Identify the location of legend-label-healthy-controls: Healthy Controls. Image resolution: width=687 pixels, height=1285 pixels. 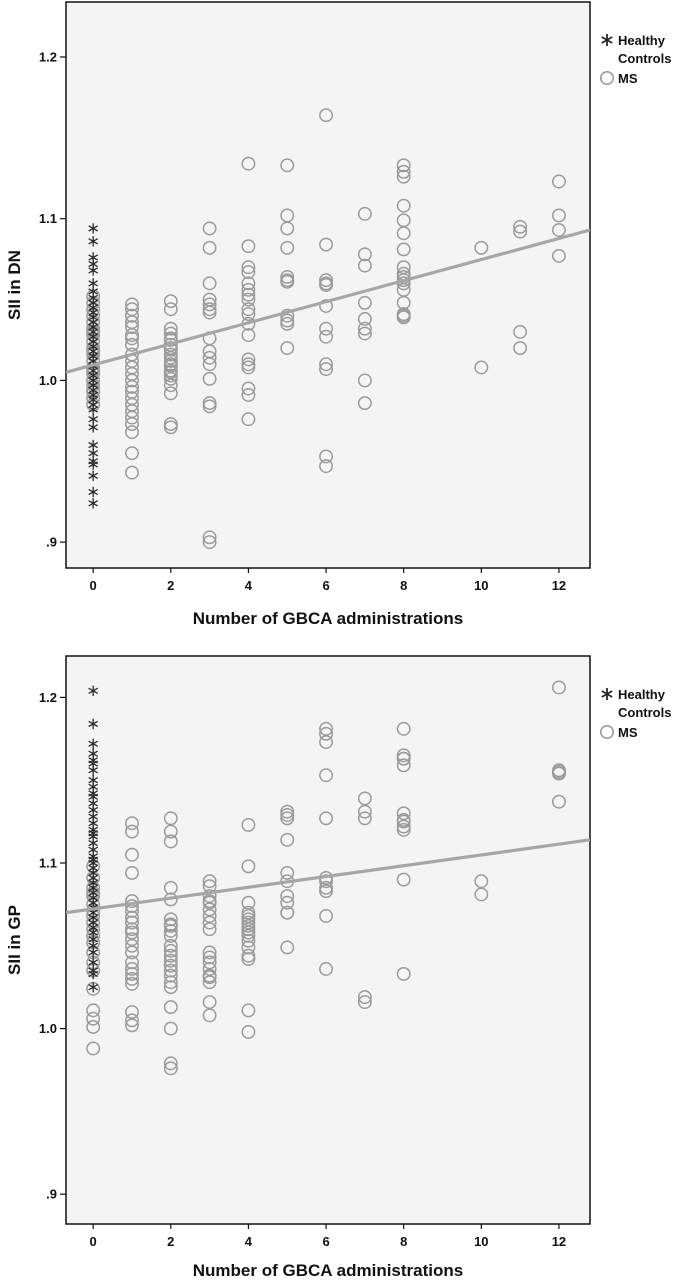
(644, 49).